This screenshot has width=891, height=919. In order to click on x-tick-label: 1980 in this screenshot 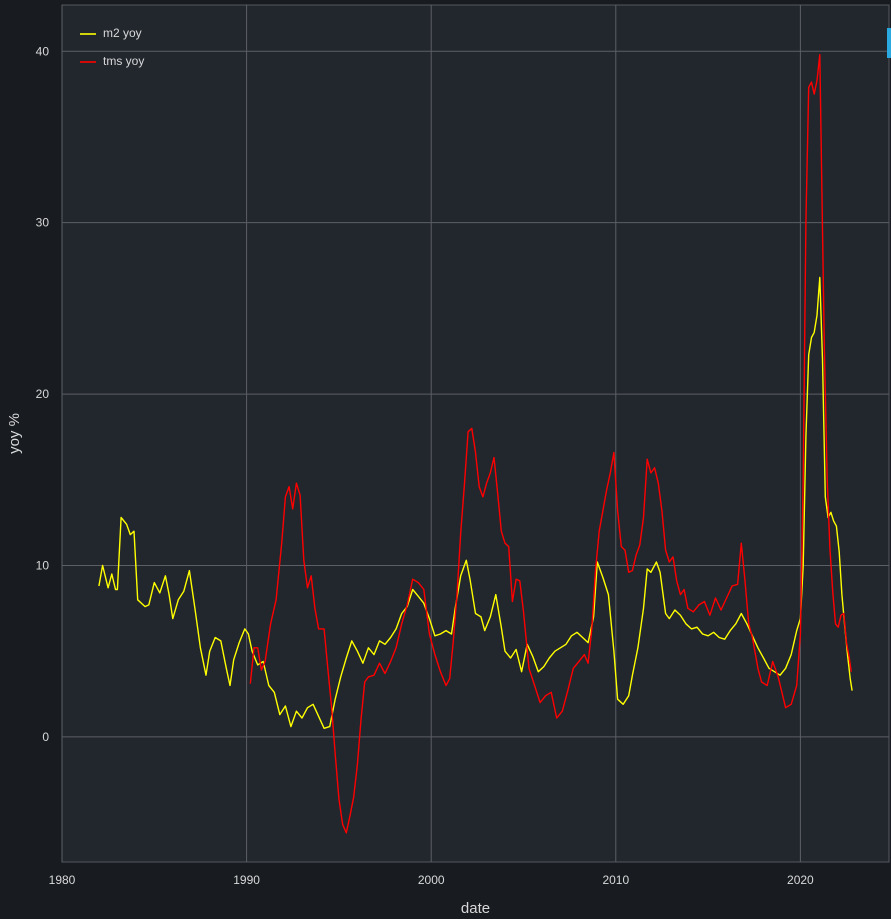, I will do `click(62, 880)`.